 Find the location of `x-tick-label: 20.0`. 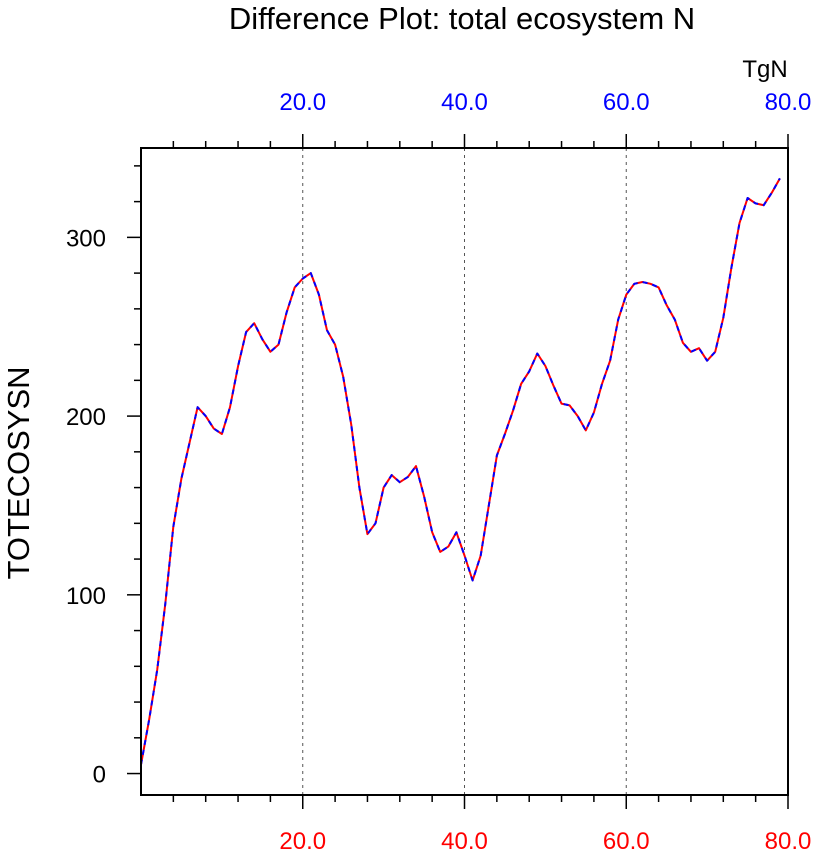

x-tick-label: 20.0 is located at coordinates (302, 841).